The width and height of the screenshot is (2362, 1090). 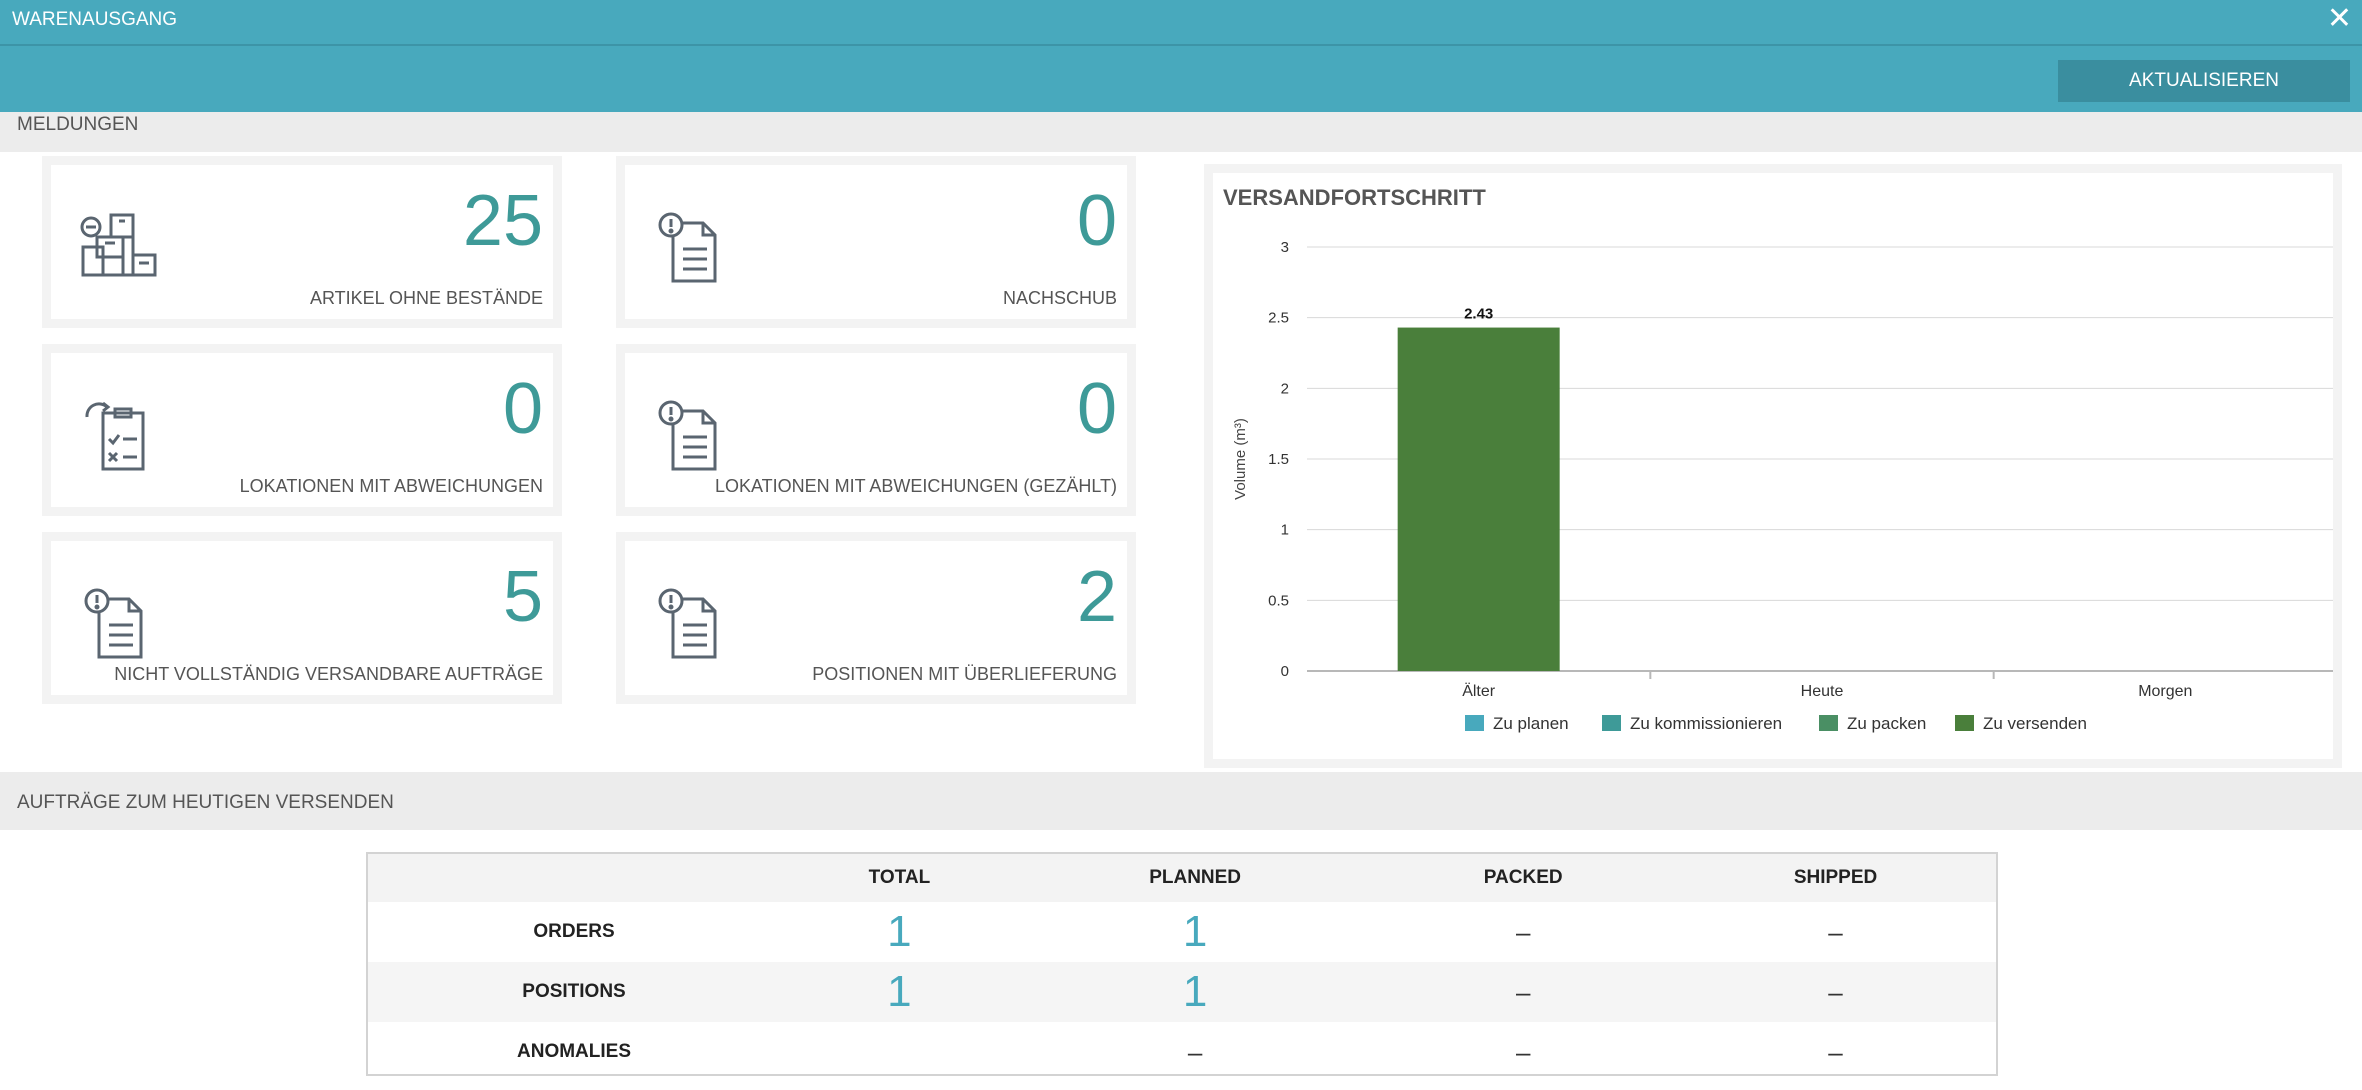 What do you see at coordinates (899, 878) in the screenshot?
I see `column-header: TOTAL` at bounding box center [899, 878].